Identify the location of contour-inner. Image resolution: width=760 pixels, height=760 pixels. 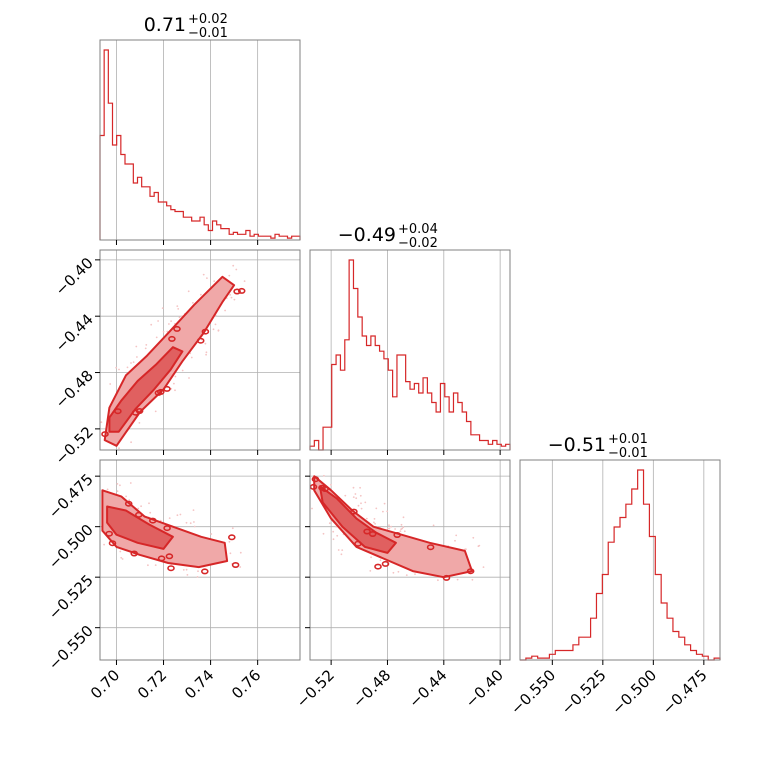
(357, 519).